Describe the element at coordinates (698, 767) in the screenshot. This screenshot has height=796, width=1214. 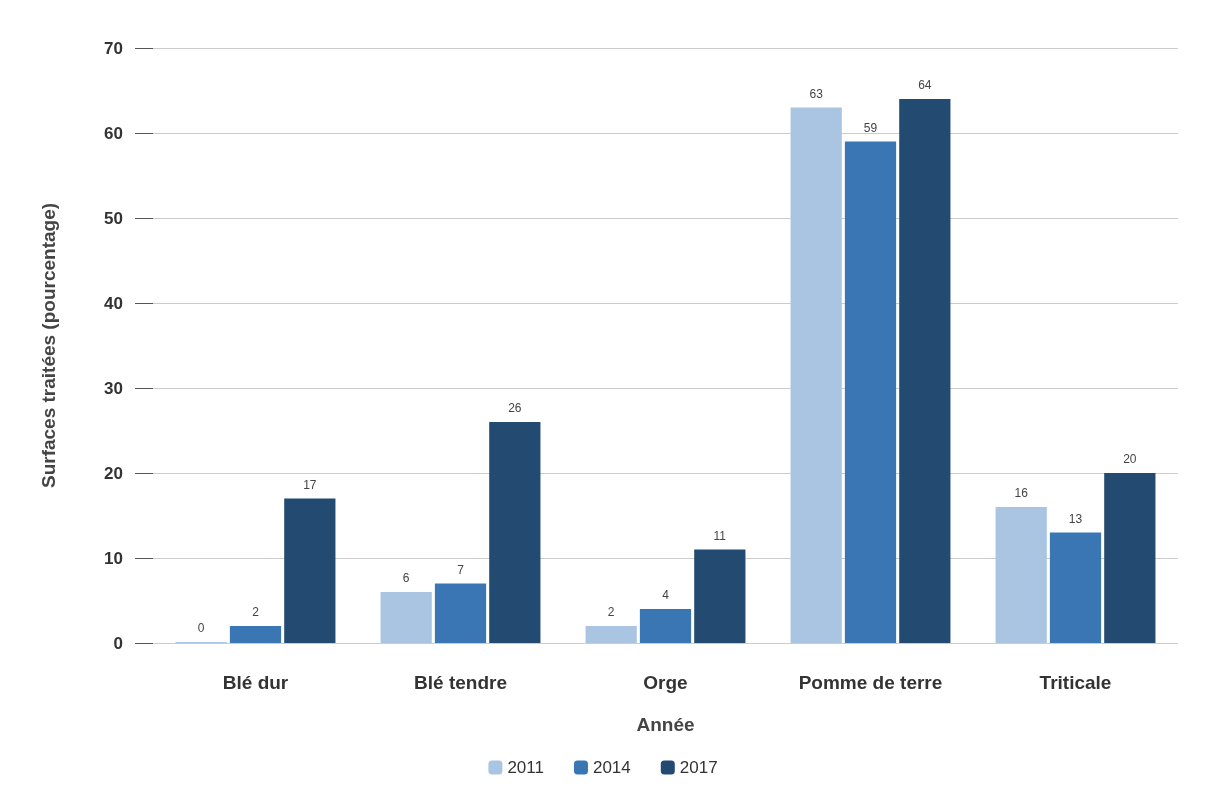
I see `legend-label: 2017` at that location.